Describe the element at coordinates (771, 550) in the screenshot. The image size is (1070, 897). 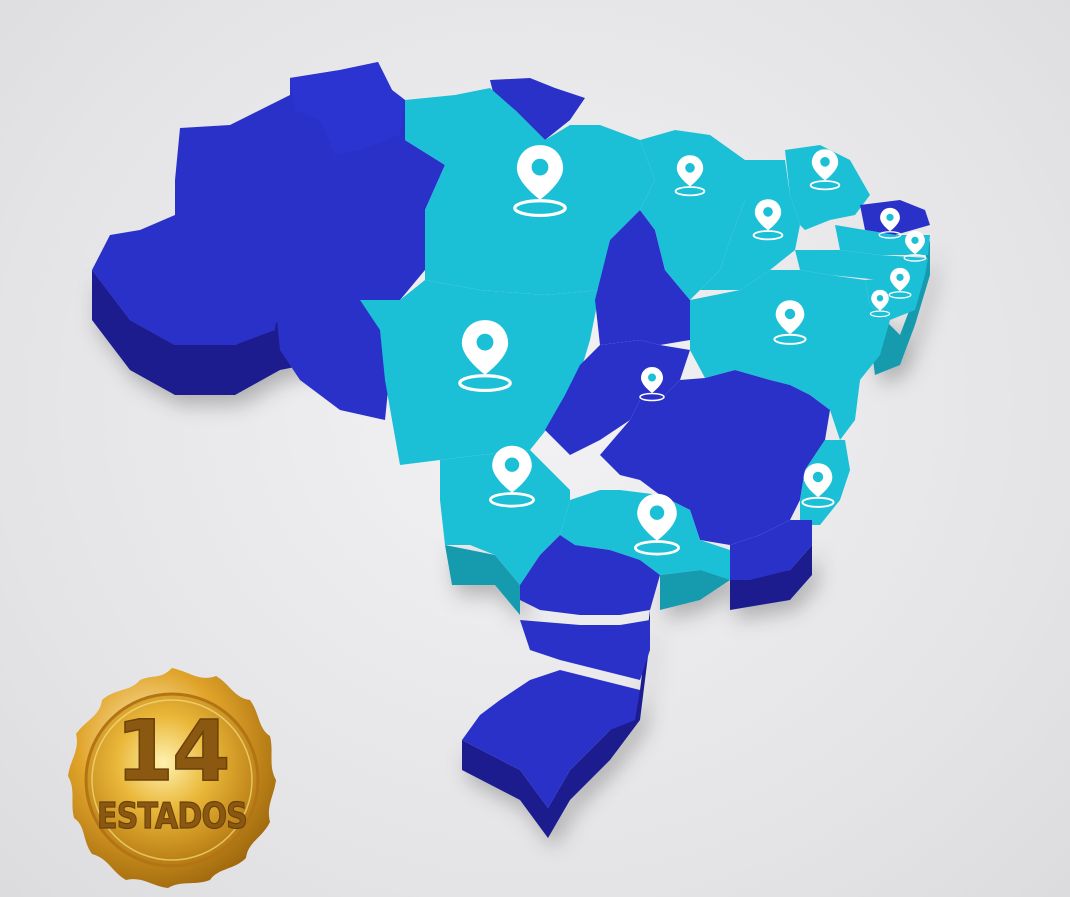
I see `state-rio-de-janeiro` at that location.